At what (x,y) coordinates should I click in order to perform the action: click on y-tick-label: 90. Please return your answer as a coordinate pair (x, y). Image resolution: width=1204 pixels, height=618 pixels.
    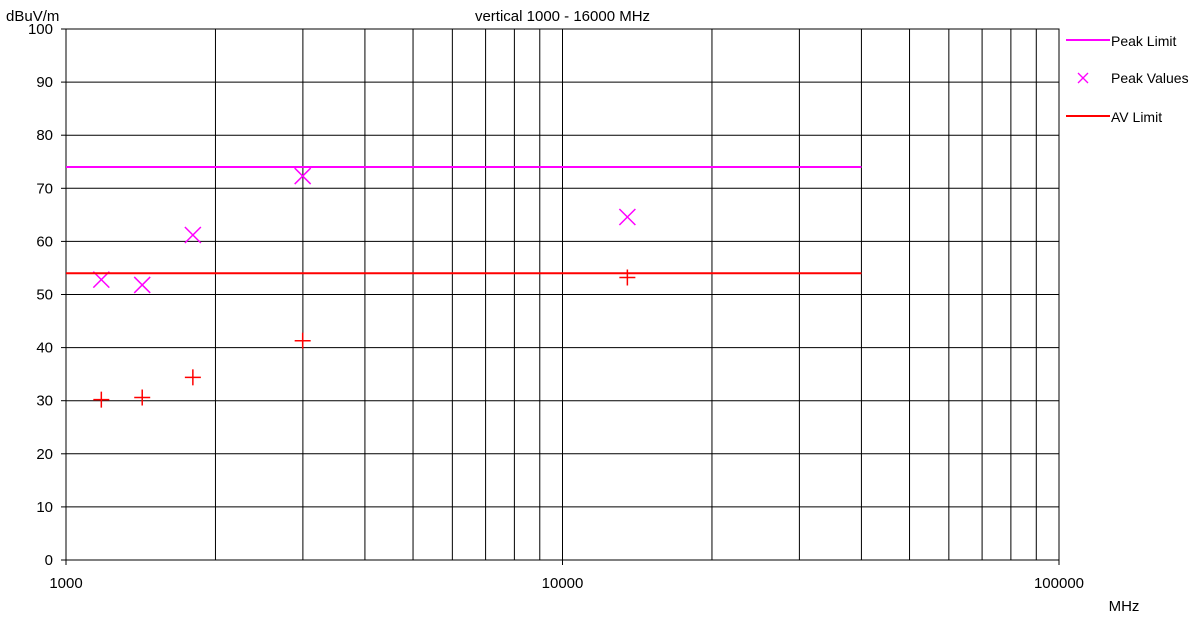
    Looking at the image, I should click on (44, 82).